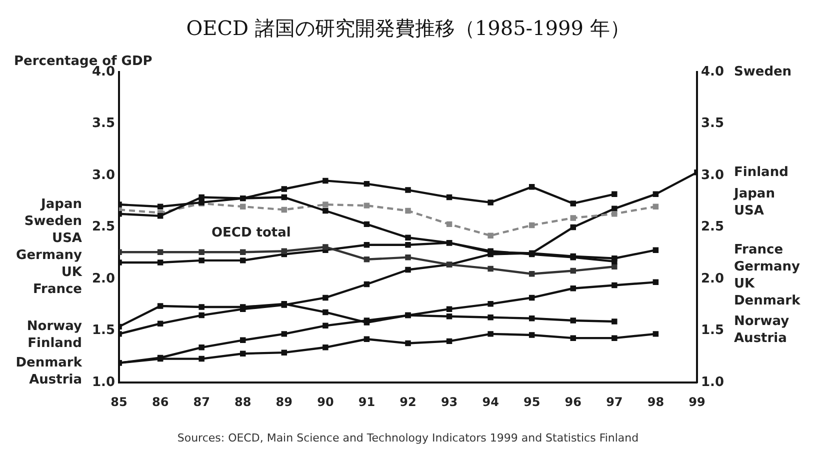 The image size is (815, 462). I want to click on x-tick-label: 90, so click(325, 401).